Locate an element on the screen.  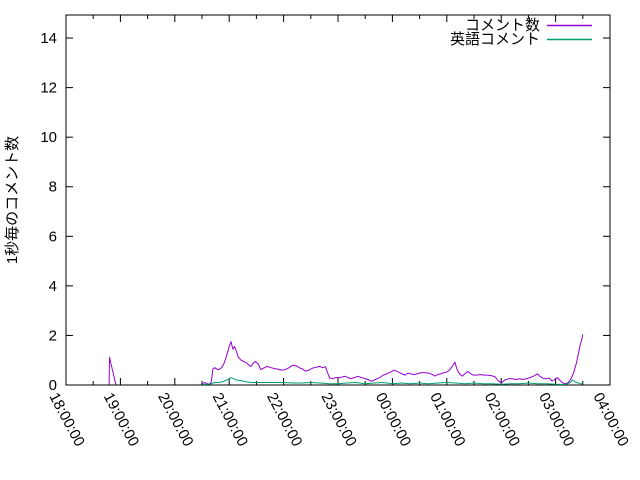
x-tick-label: 01:00:00 is located at coordinates (447, 420).